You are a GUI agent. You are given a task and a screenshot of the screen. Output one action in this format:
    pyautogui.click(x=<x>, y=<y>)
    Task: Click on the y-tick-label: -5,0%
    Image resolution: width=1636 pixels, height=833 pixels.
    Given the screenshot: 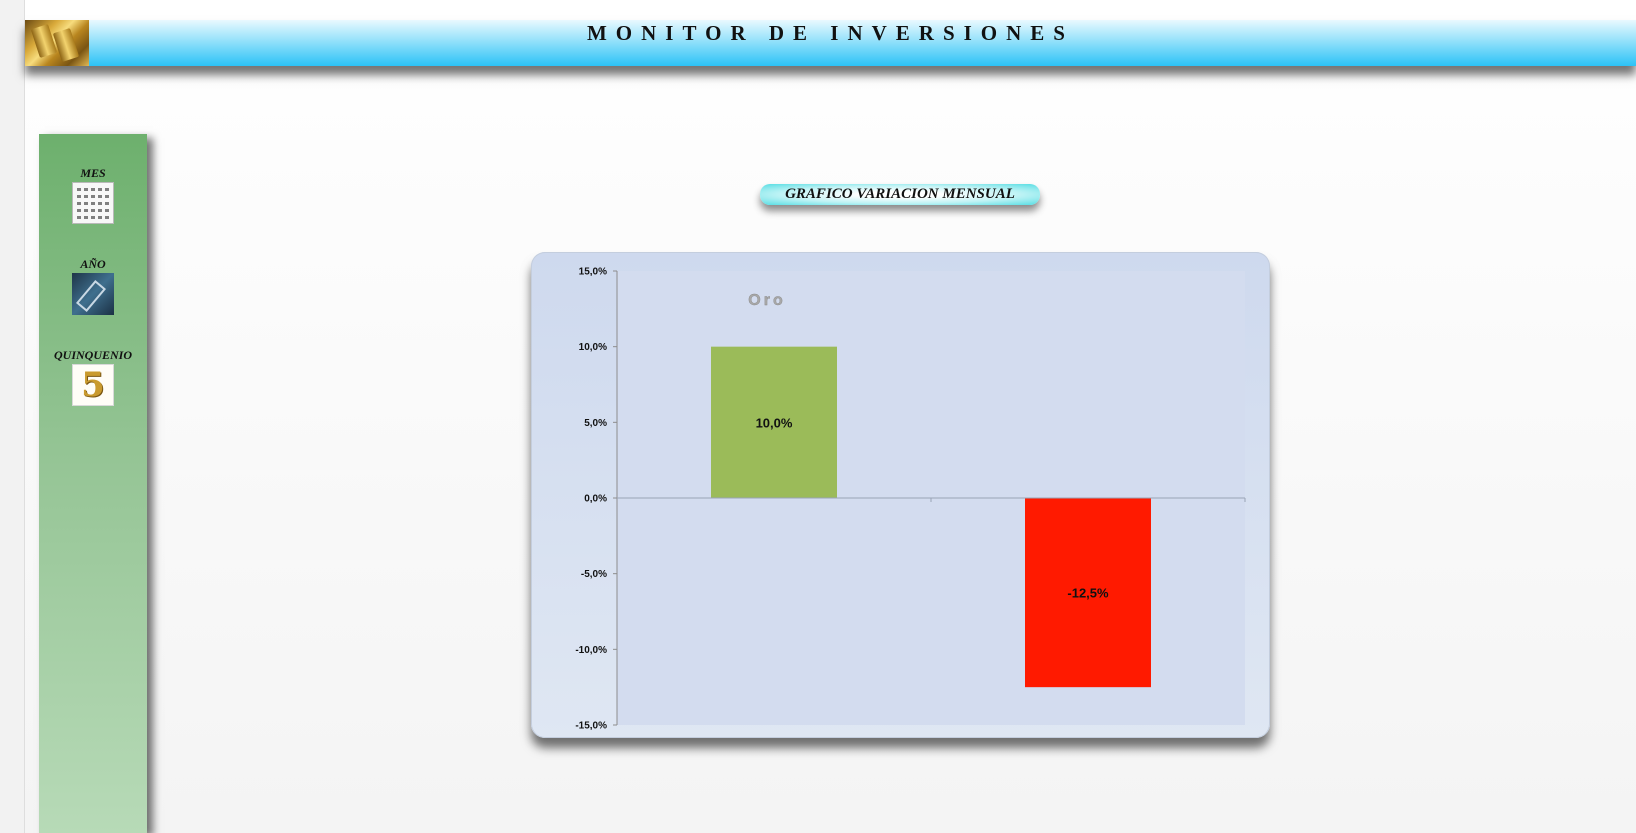 What is the action you would take?
    pyautogui.click(x=594, y=574)
    